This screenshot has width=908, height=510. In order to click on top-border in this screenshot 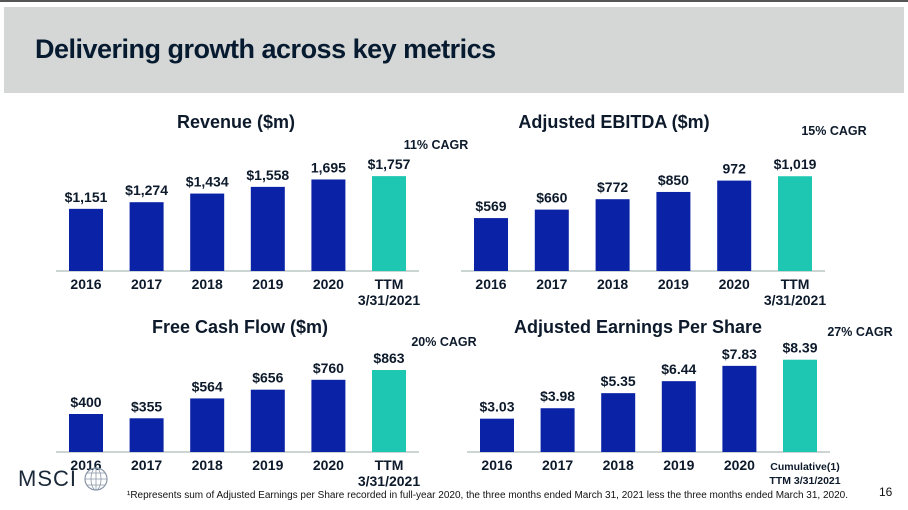, I will do `click(454, 1)`.